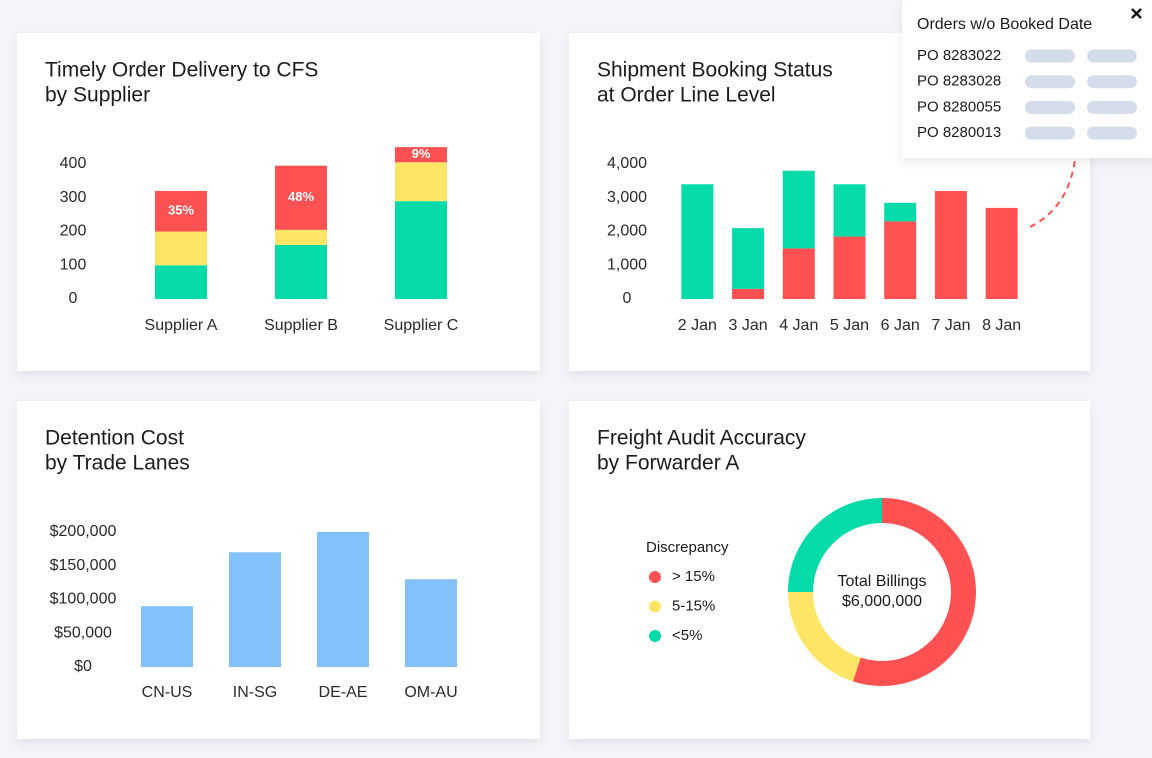 The height and width of the screenshot is (758, 1152). Describe the element at coordinates (950, 325) in the screenshot. I see `x-tick-label: 7 Jan` at that location.